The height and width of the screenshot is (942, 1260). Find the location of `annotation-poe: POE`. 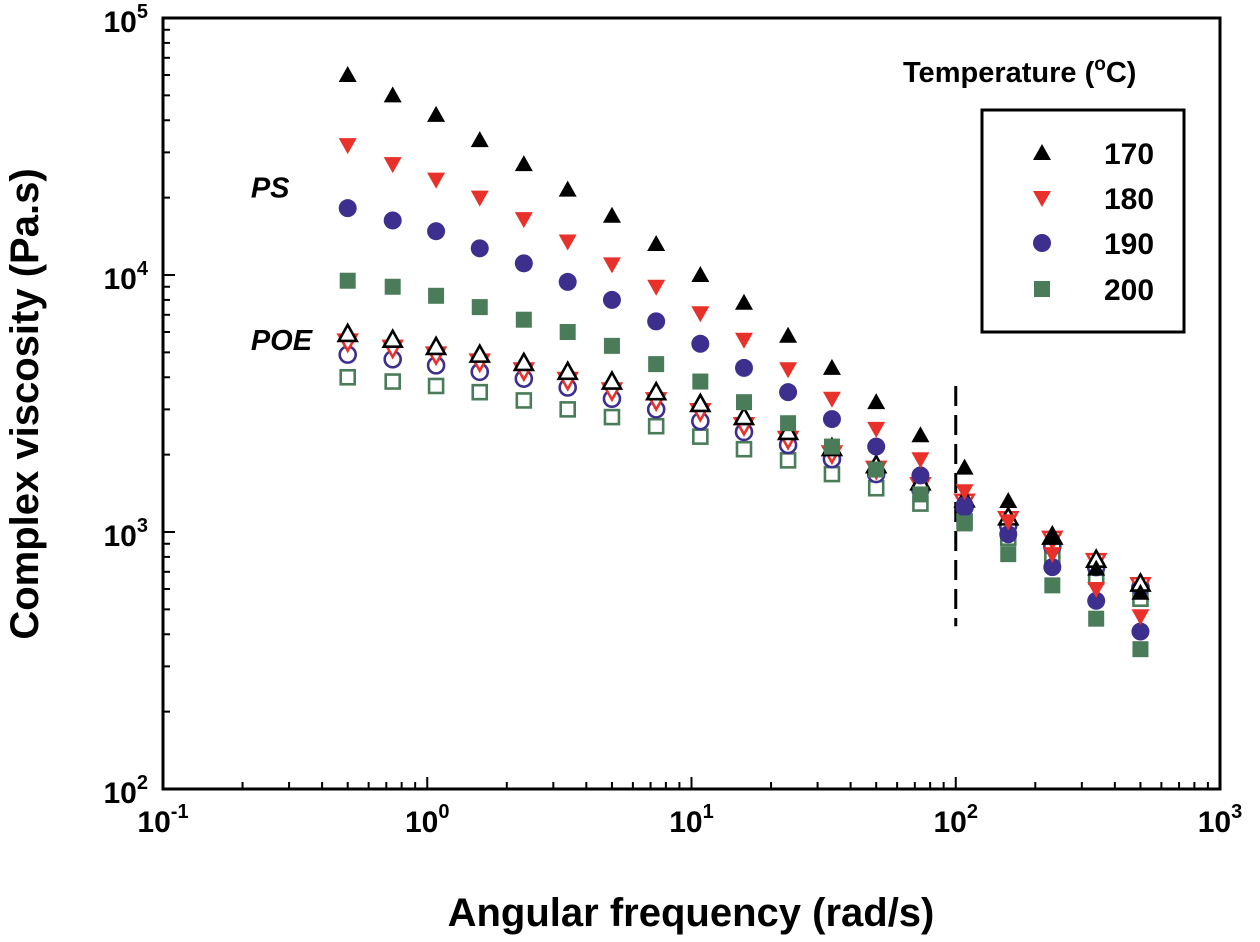

annotation-poe: POE is located at coordinates (282, 341).